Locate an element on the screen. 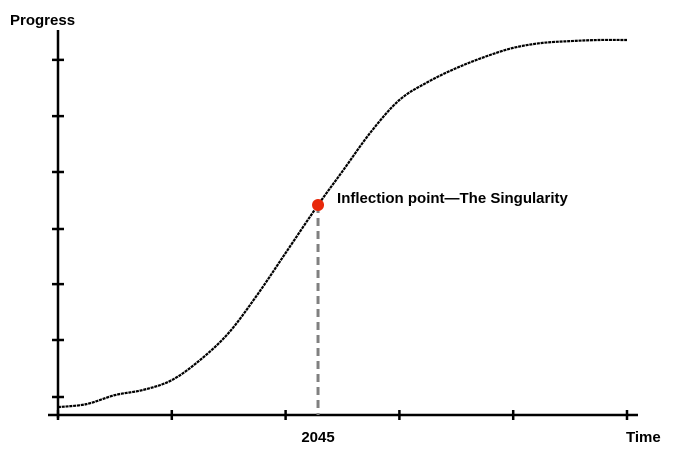  inflection-annotation: Inflection point—The Singularity is located at coordinates (452, 198).